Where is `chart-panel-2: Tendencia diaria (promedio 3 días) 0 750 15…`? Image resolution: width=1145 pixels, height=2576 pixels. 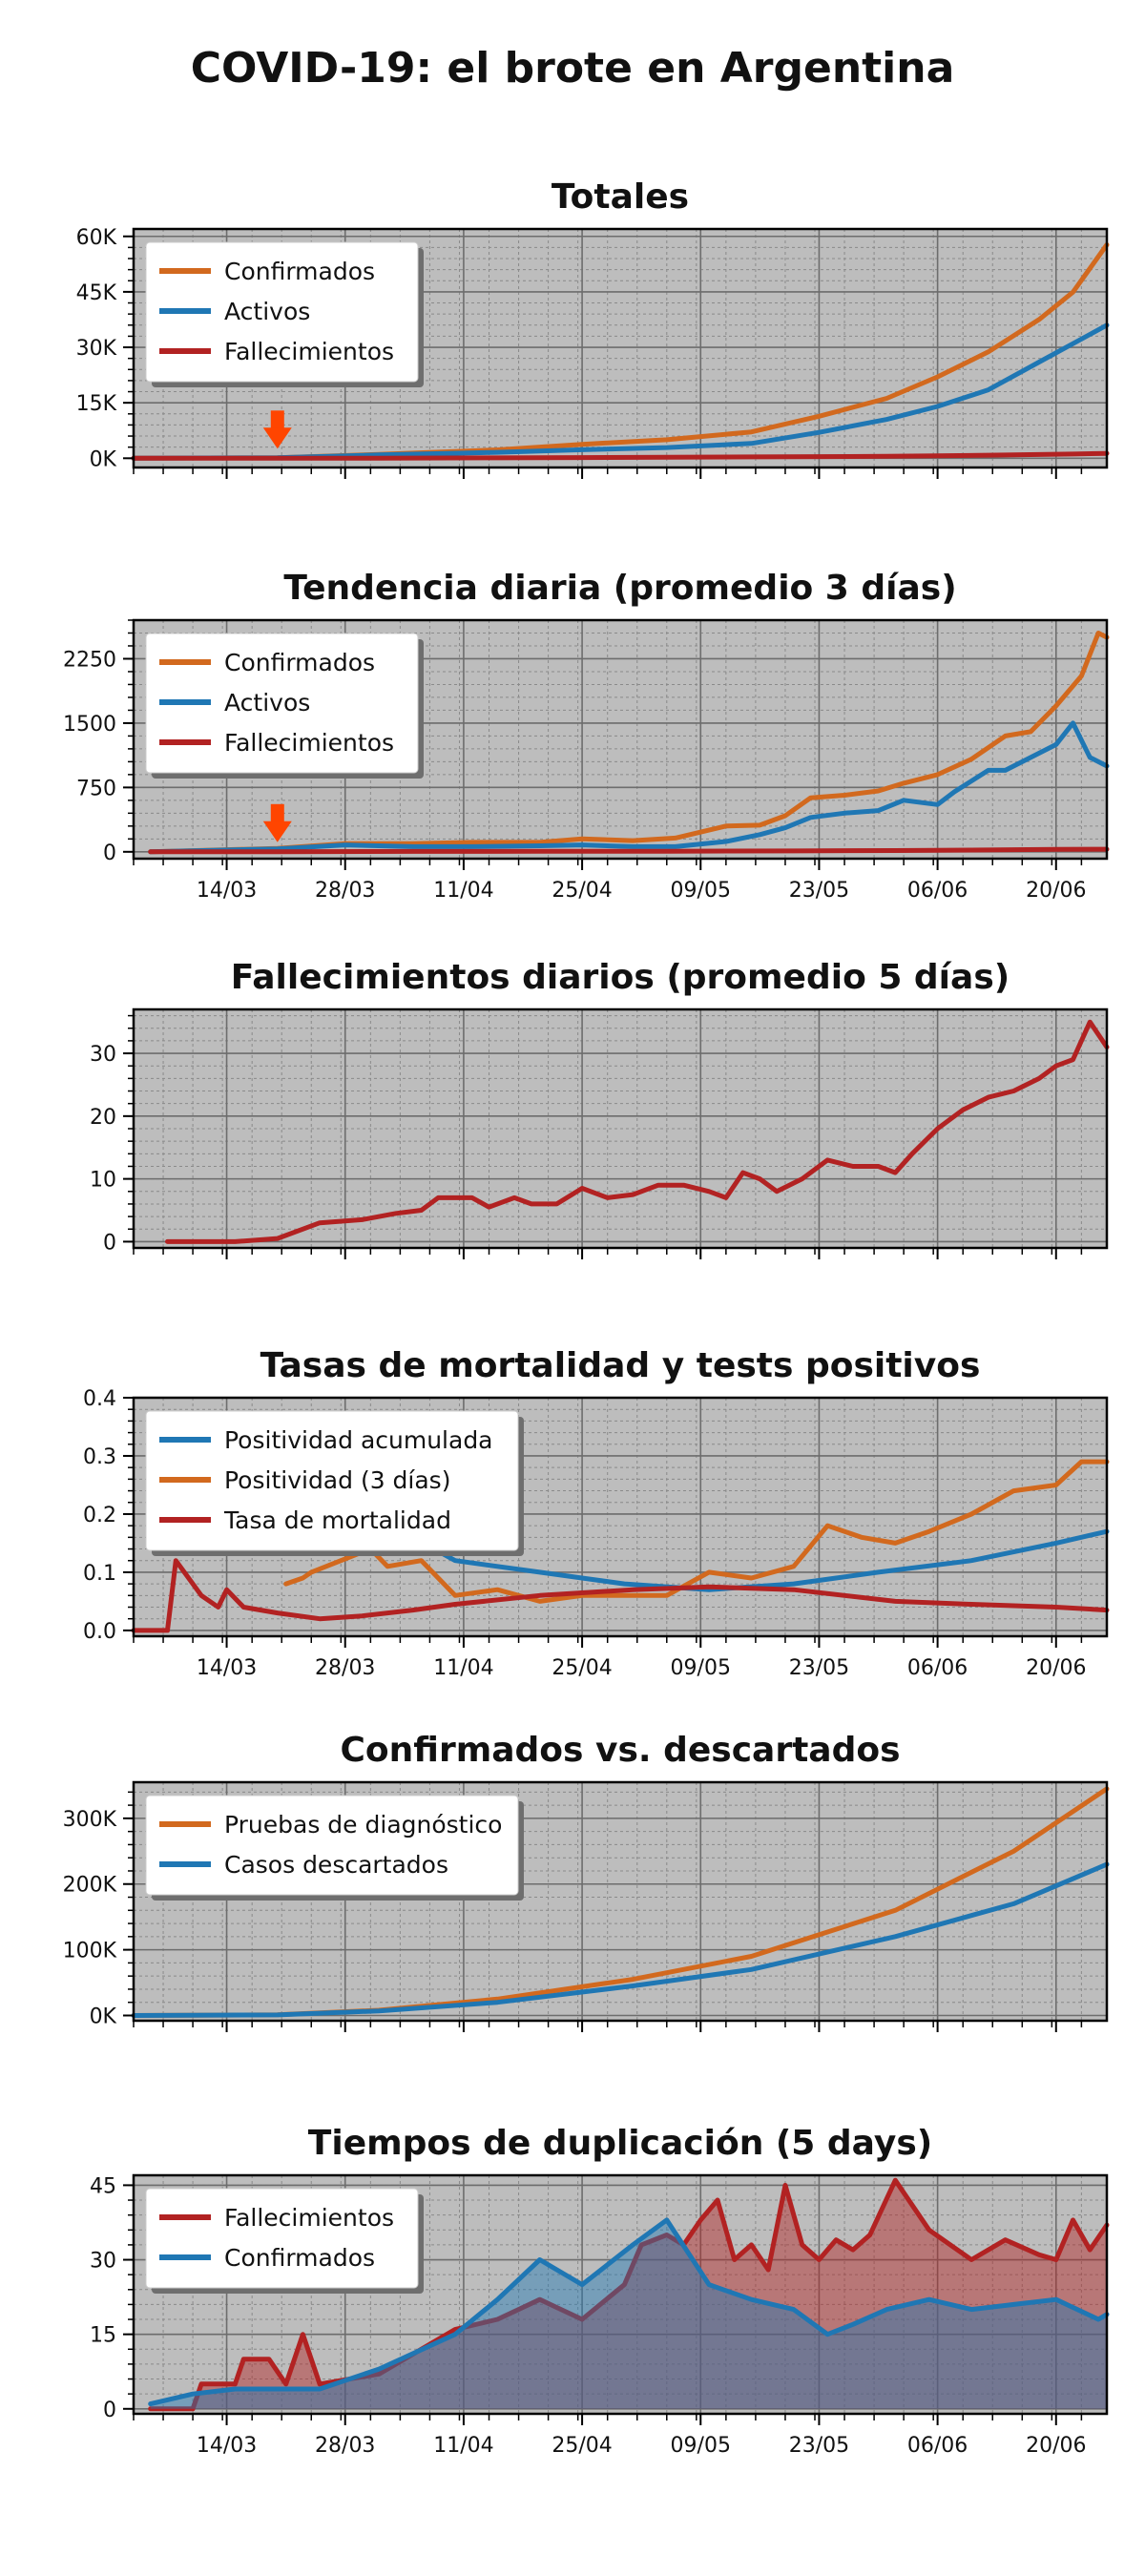 chart-panel-2: Tendencia diaria (promedio 3 días) 0 750 15… is located at coordinates (586, 736).